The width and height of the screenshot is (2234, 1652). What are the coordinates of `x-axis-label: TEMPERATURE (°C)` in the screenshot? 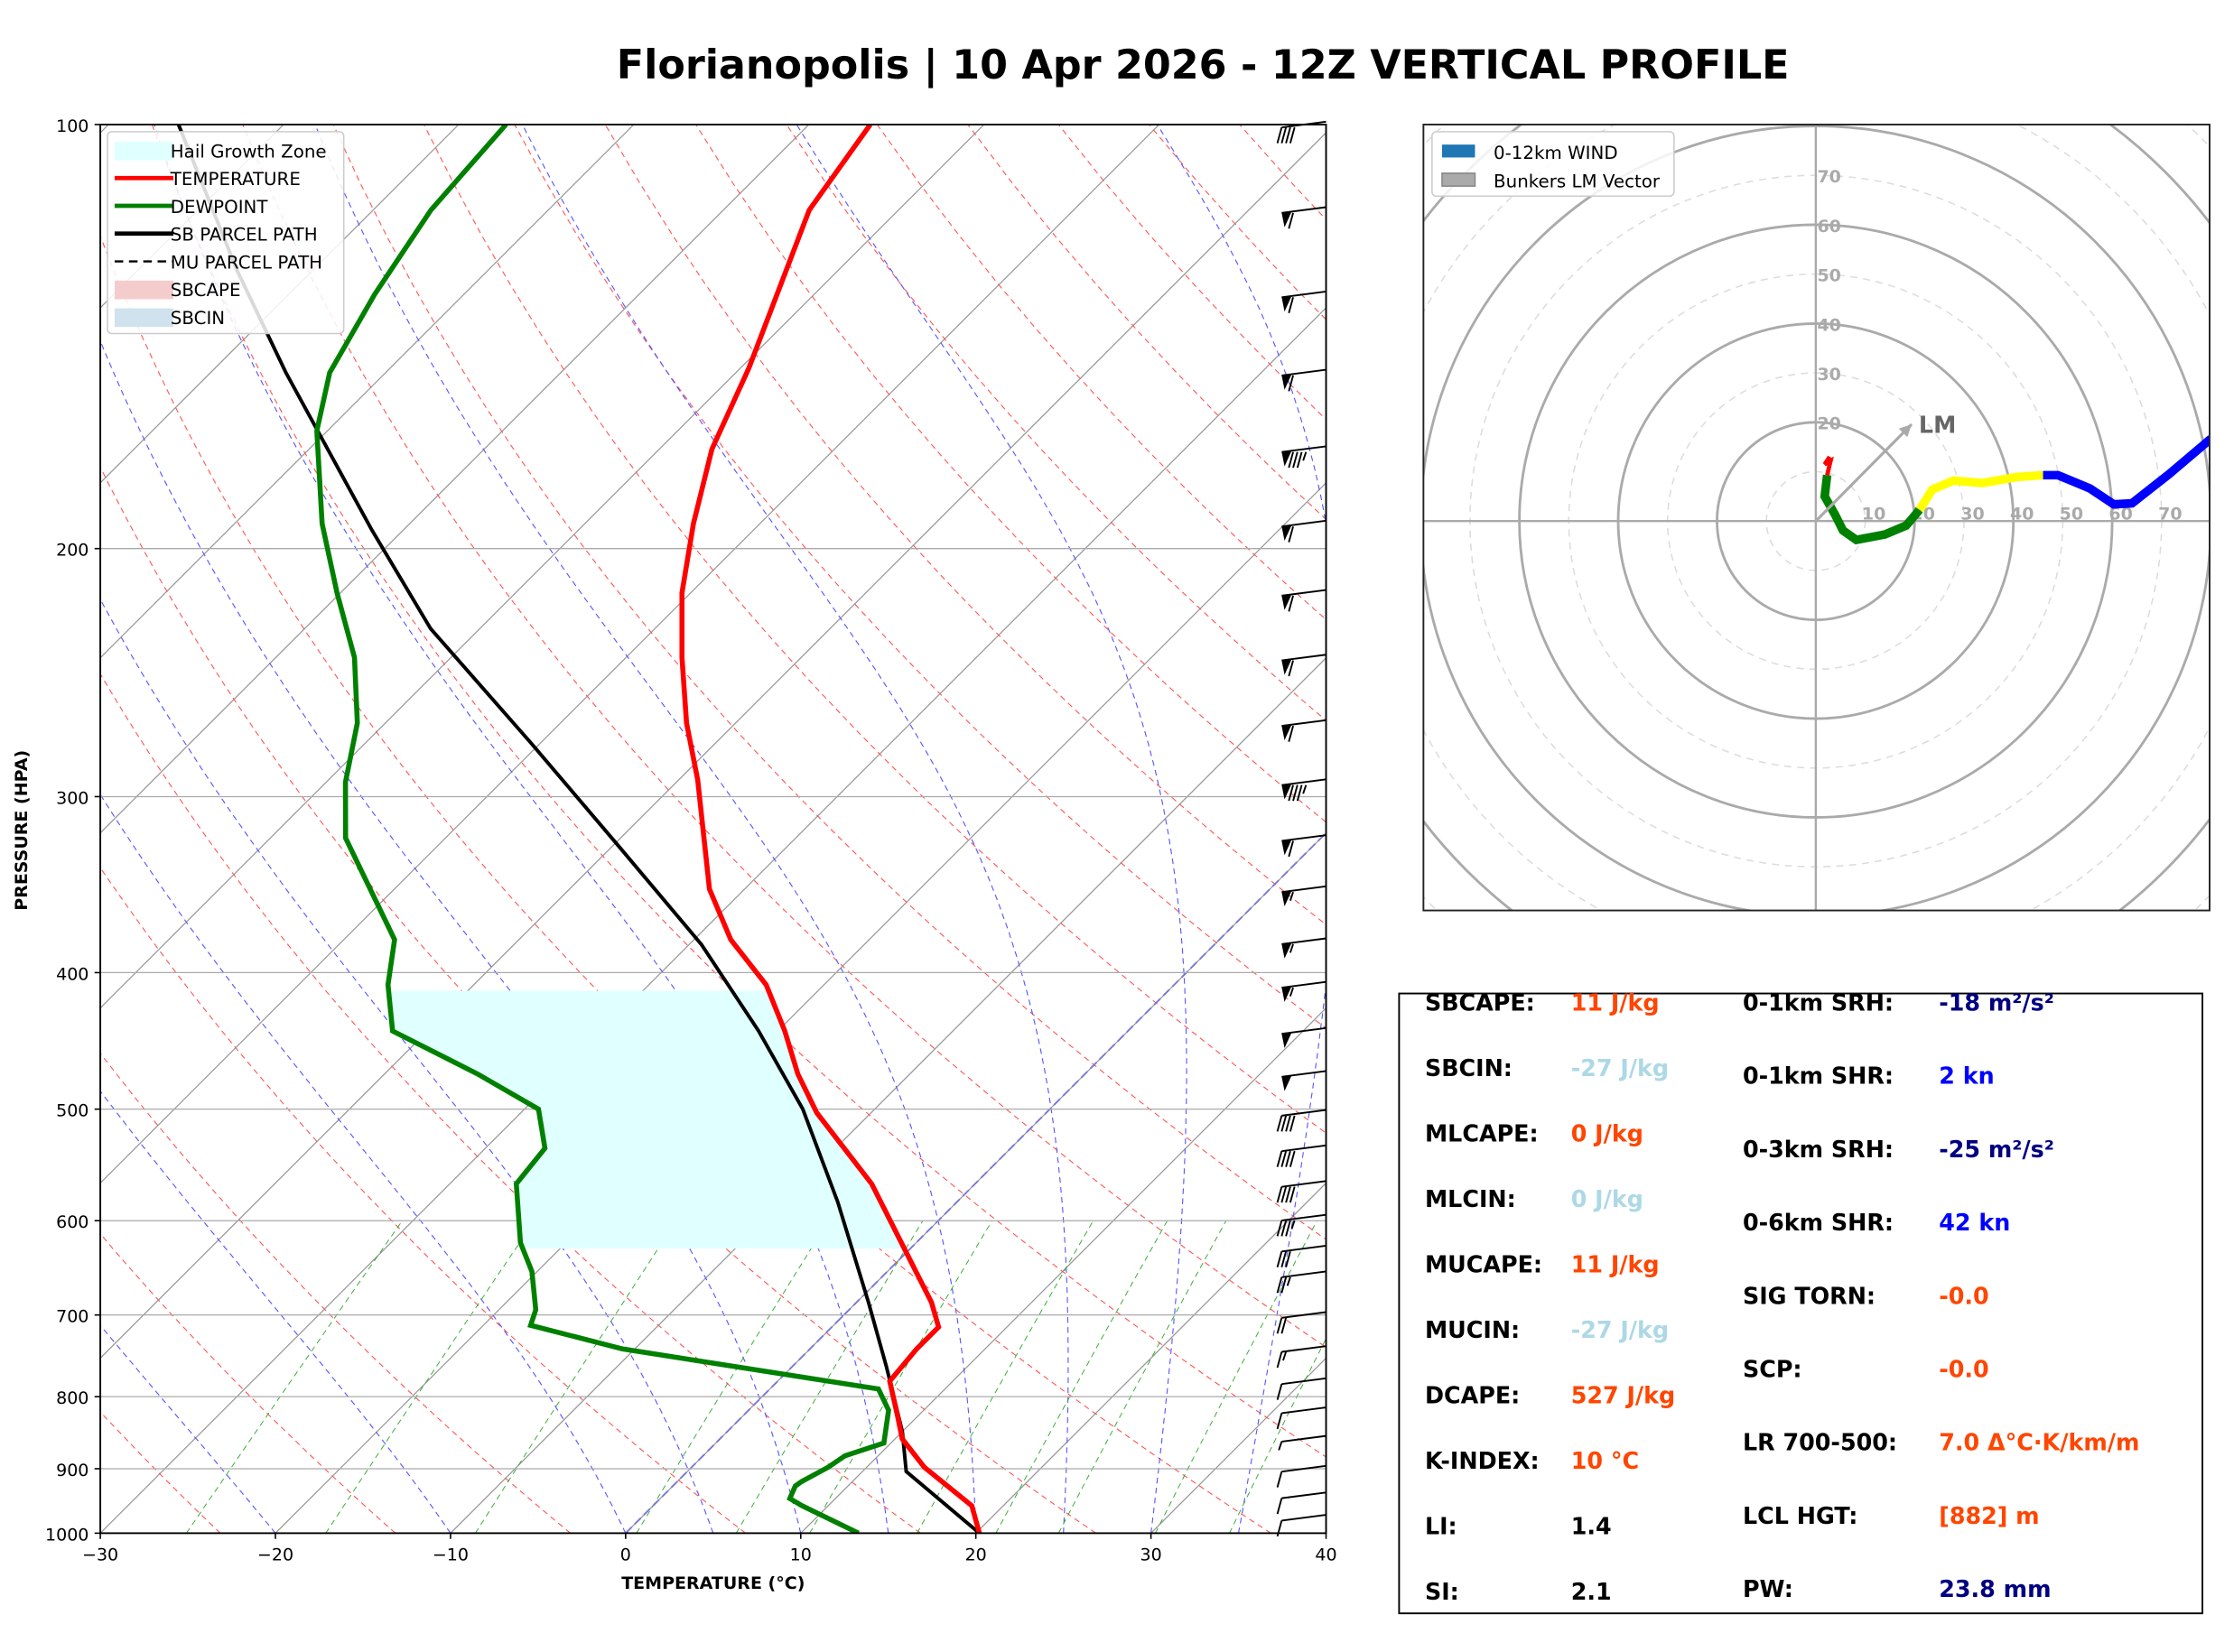 It's located at (713, 1583).